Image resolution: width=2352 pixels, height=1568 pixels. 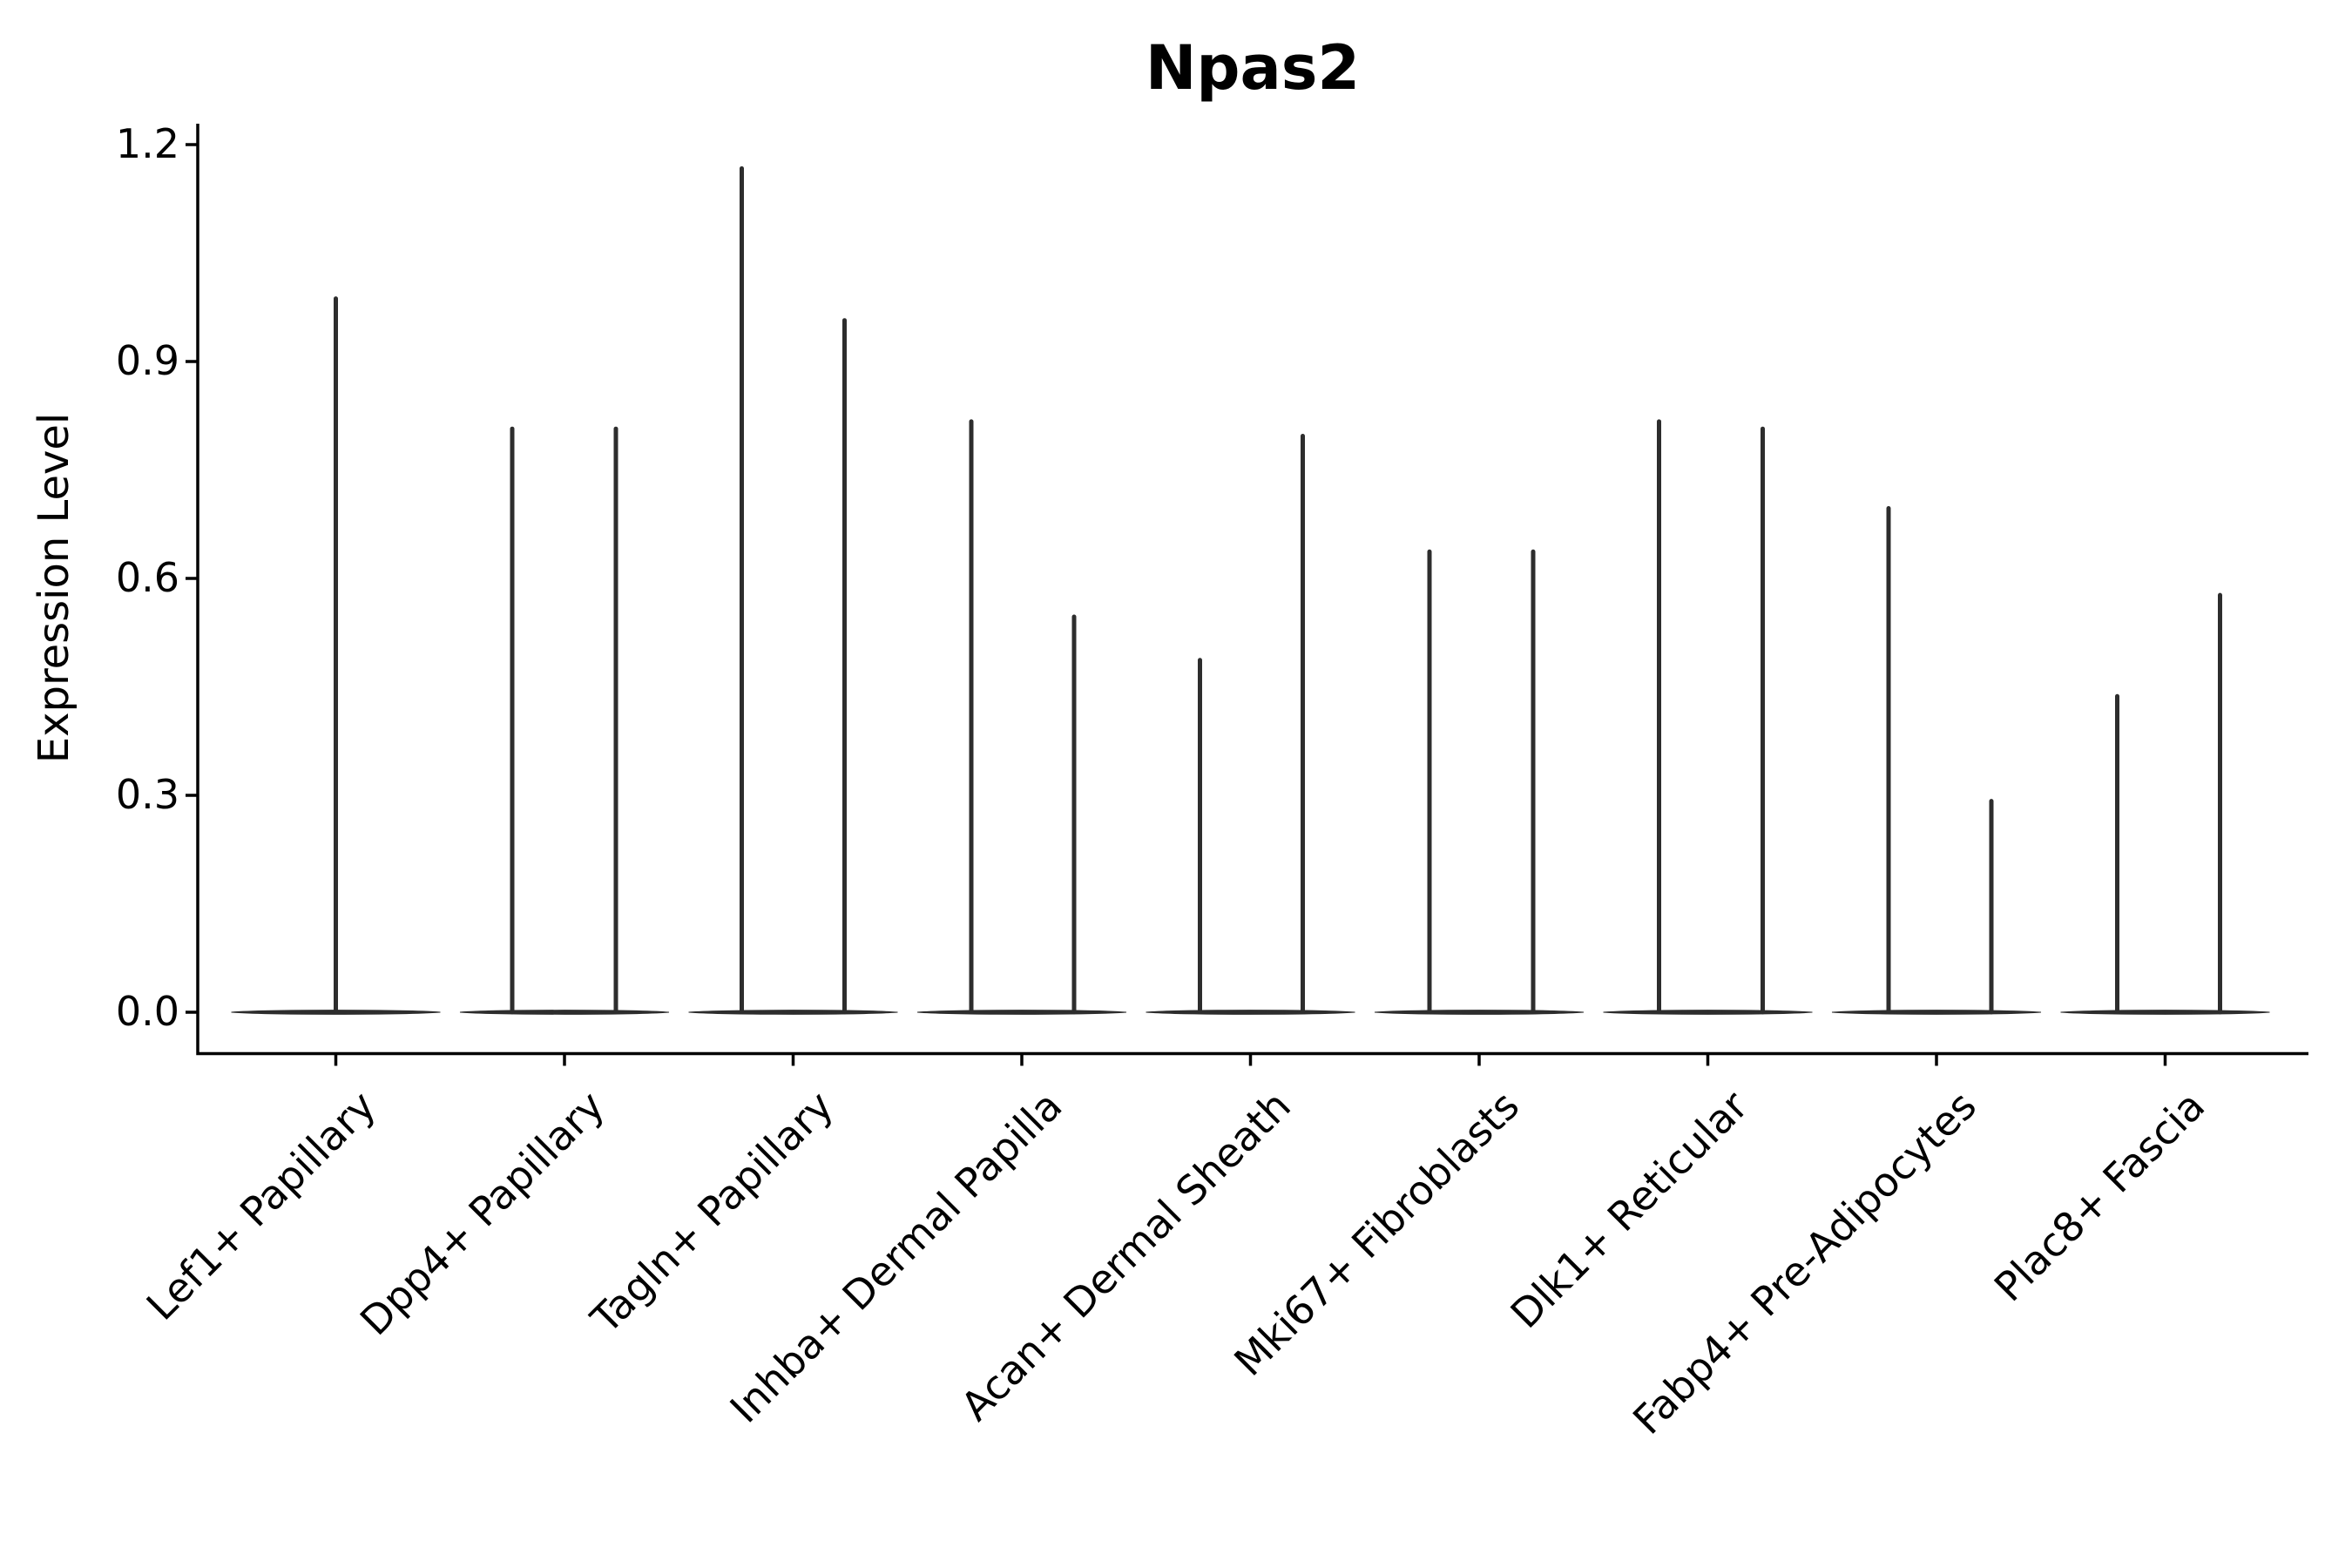 What do you see at coordinates (147, 1011) in the screenshot?
I see `y-tick-label: 0.0` at bounding box center [147, 1011].